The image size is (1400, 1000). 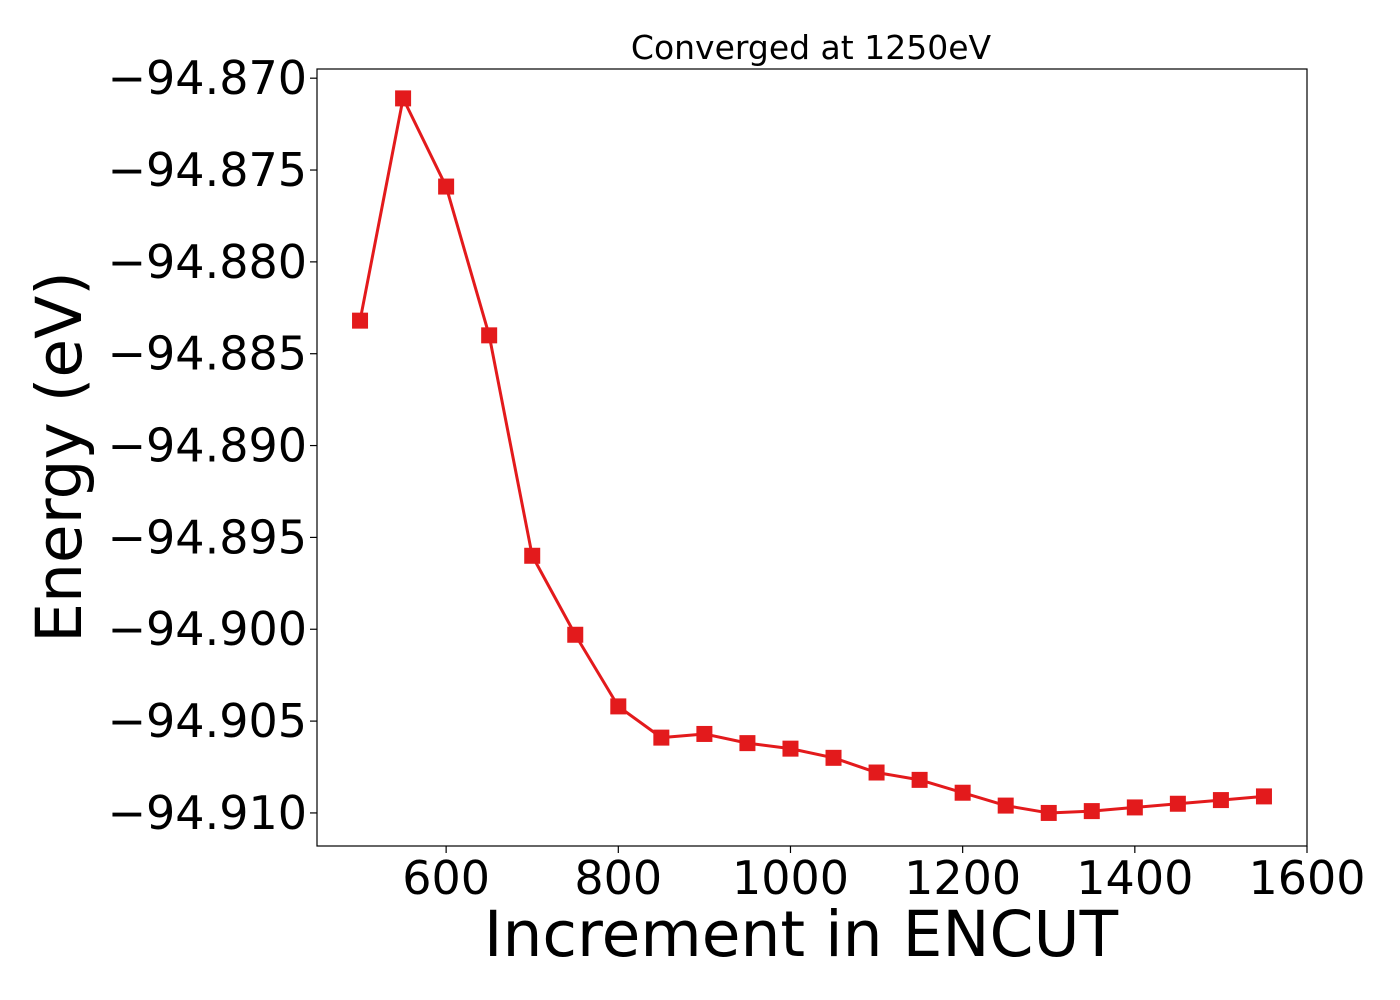 What do you see at coordinates (446, 878) in the screenshot?
I see `x-tick-label: 600` at bounding box center [446, 878].